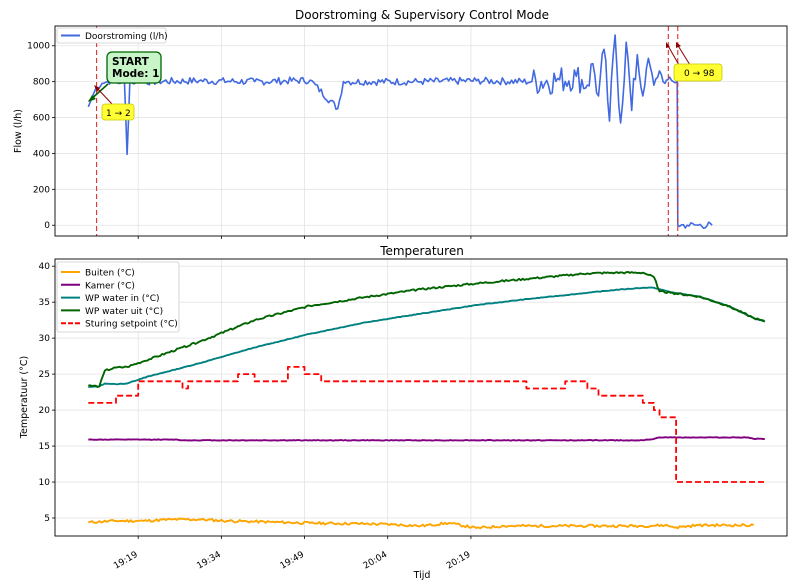 This screenshot has width=800, height=585. What do you see at coordinates (18, 131) in the screenshot?
I see `flow-y-label: Flow (l/h)` at bounding box center [18, 131].